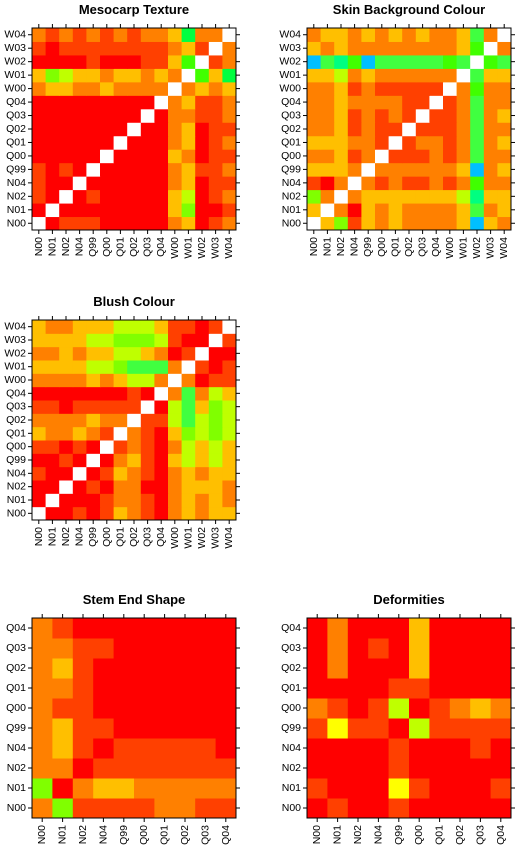 This screenshot has width=515, height=850. Describe the element at coordinates (16, 473) in the screenshot. I see `y-tick-label: N04` at that location.